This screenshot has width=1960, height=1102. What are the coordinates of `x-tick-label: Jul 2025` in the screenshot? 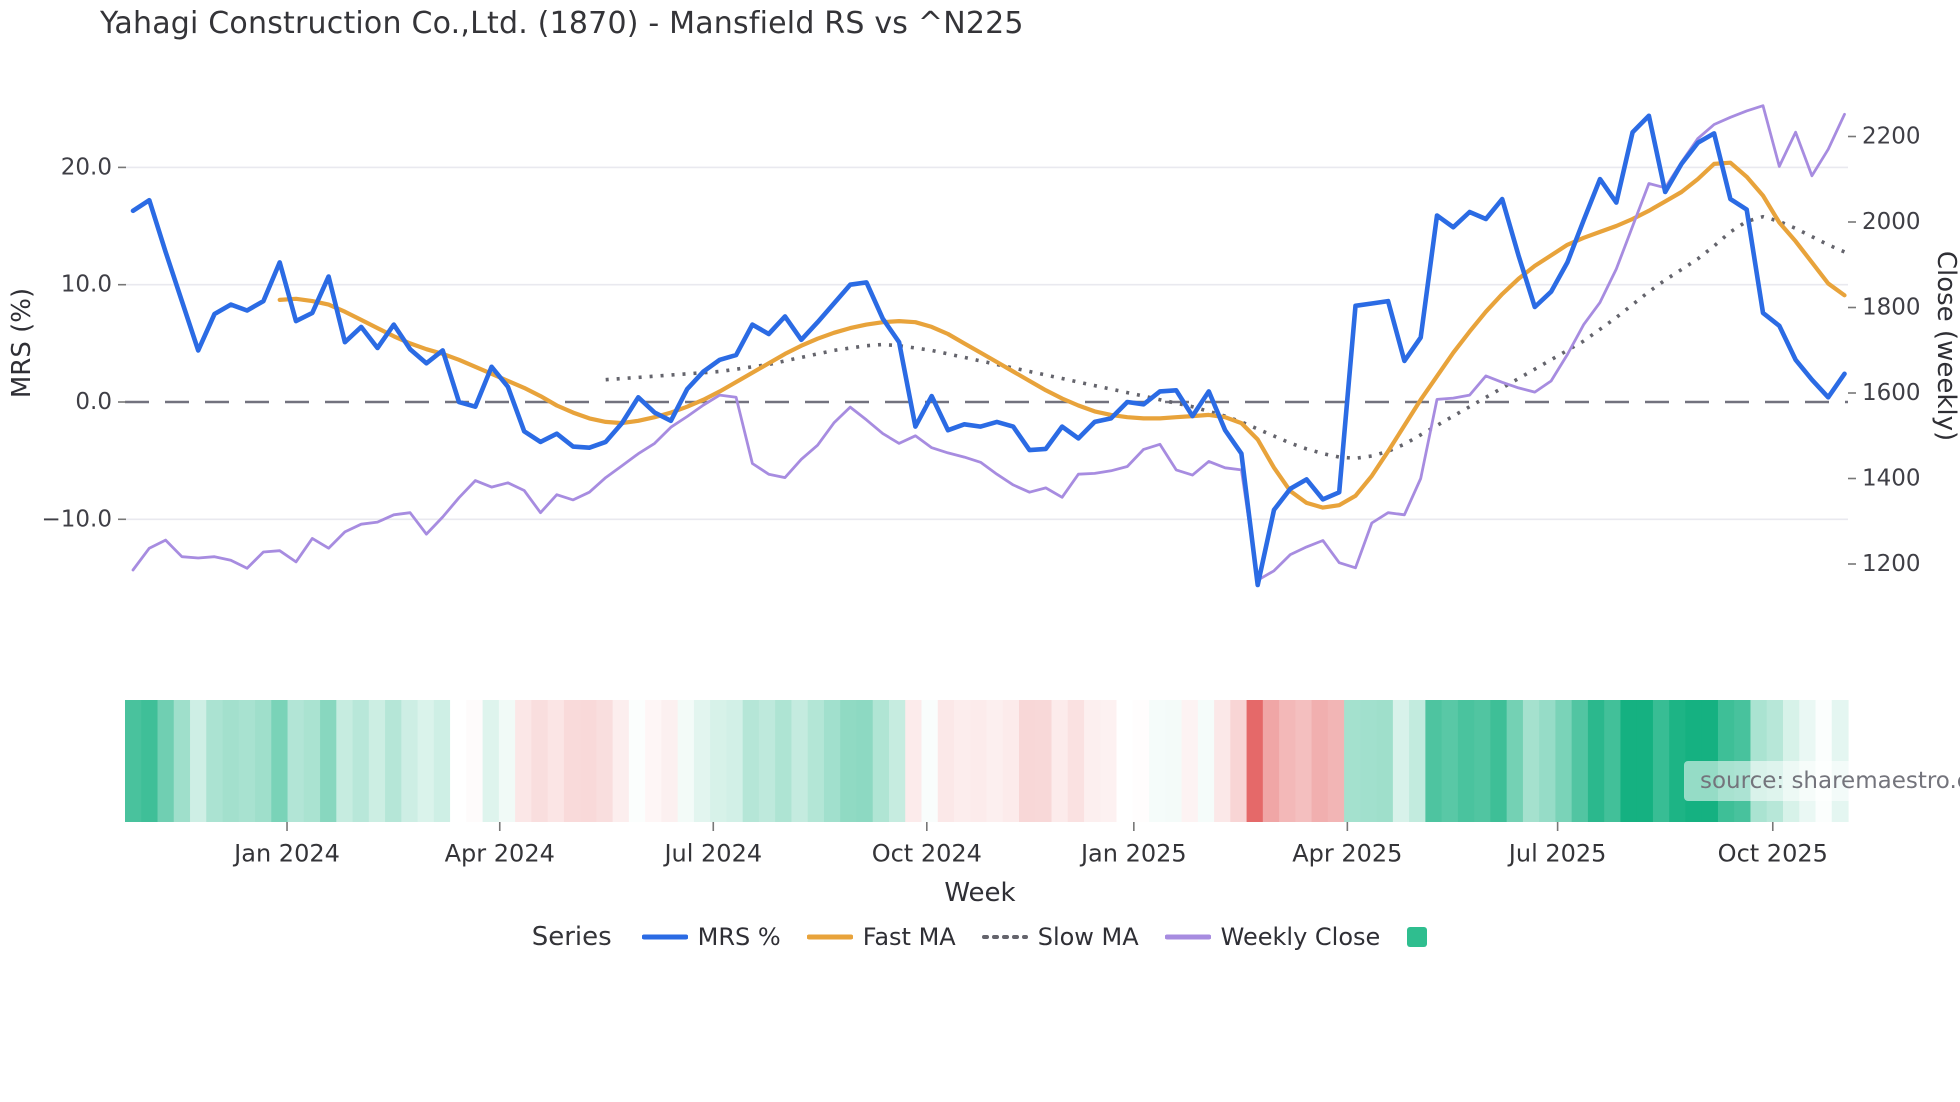 It's located at (1557, 854).